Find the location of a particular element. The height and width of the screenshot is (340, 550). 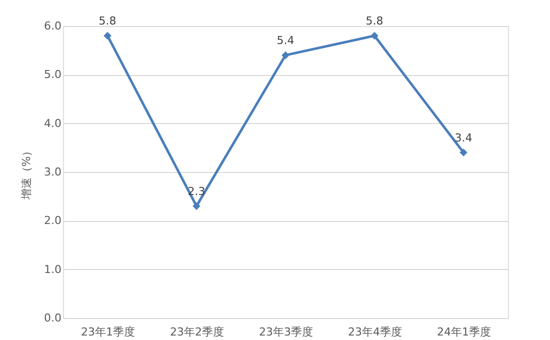

y-tick-label: 1.0 is located at coordinates (53, 269).